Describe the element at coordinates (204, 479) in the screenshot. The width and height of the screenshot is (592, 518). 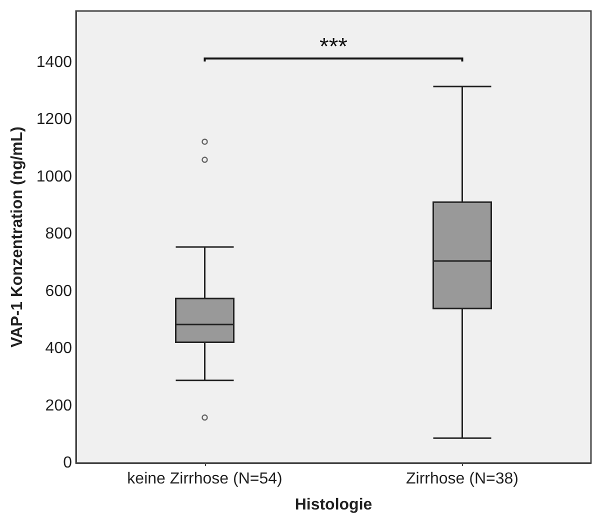
I see `x-tick-label: keine Zirrhose (N=54)` at that location.